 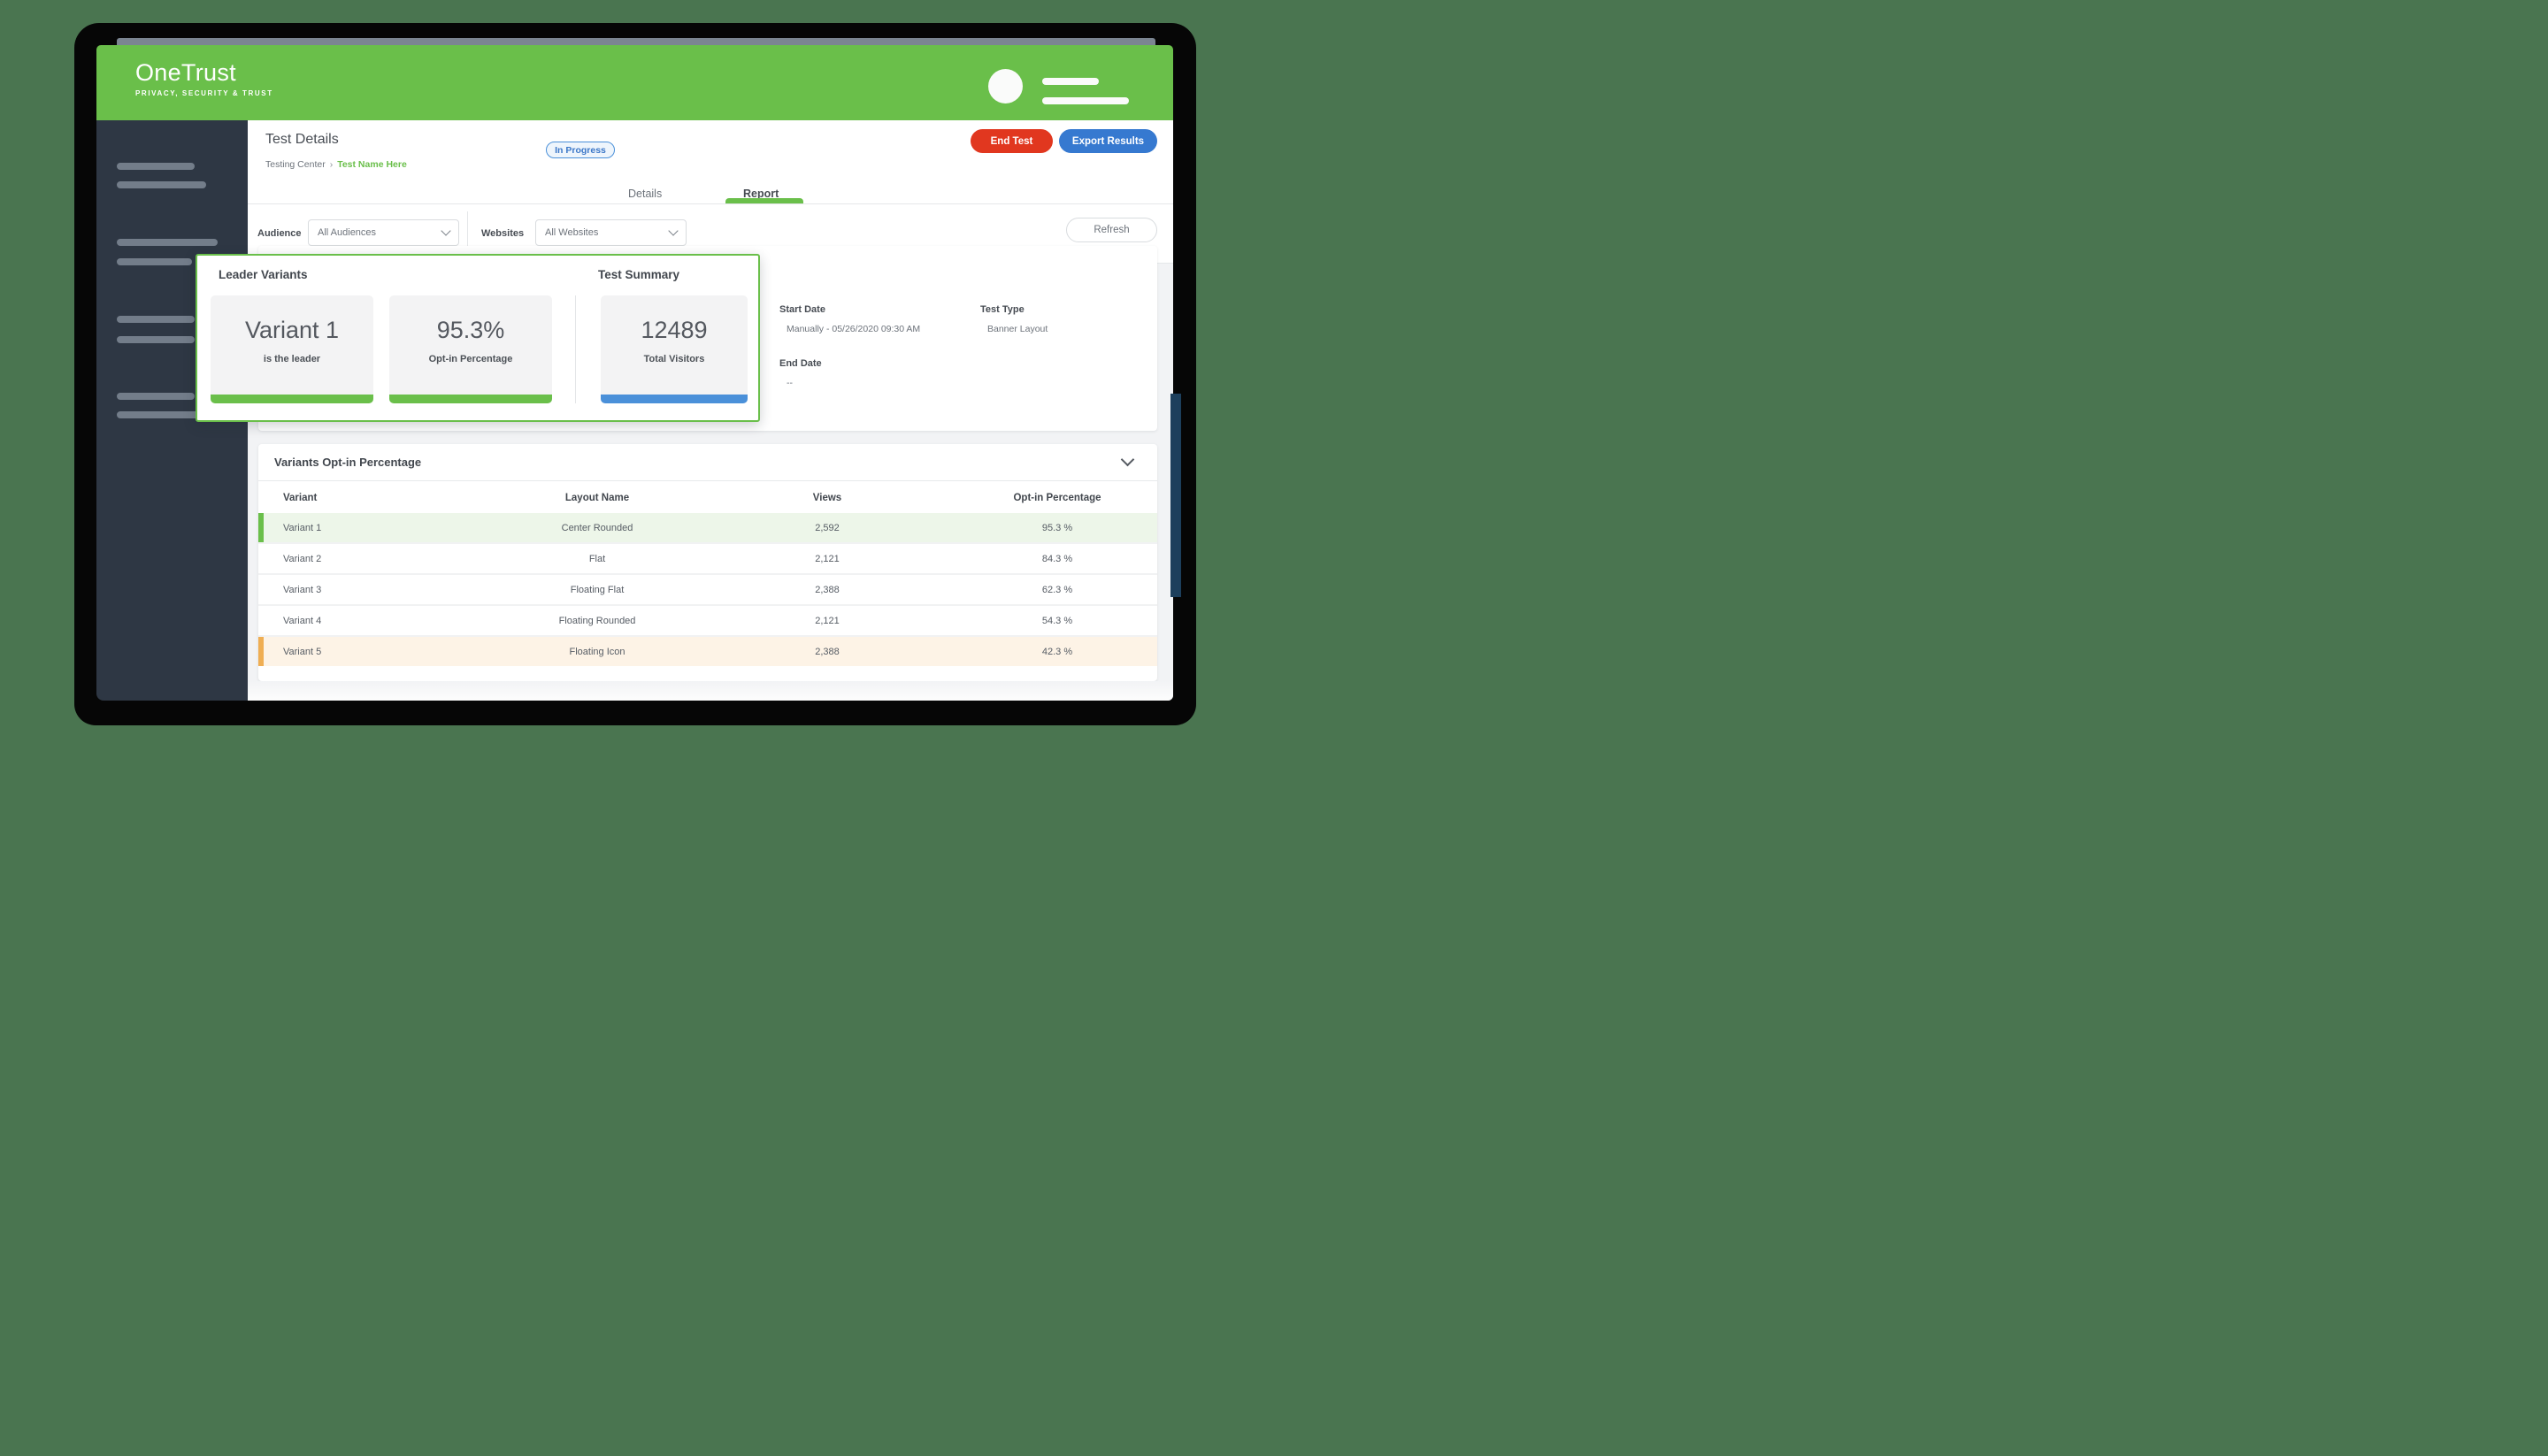 What do you see at coordinates (597, 620) in the screenshot?
I see `cell-layout-name: Floating Rounded` at bounding box center [597, 620].